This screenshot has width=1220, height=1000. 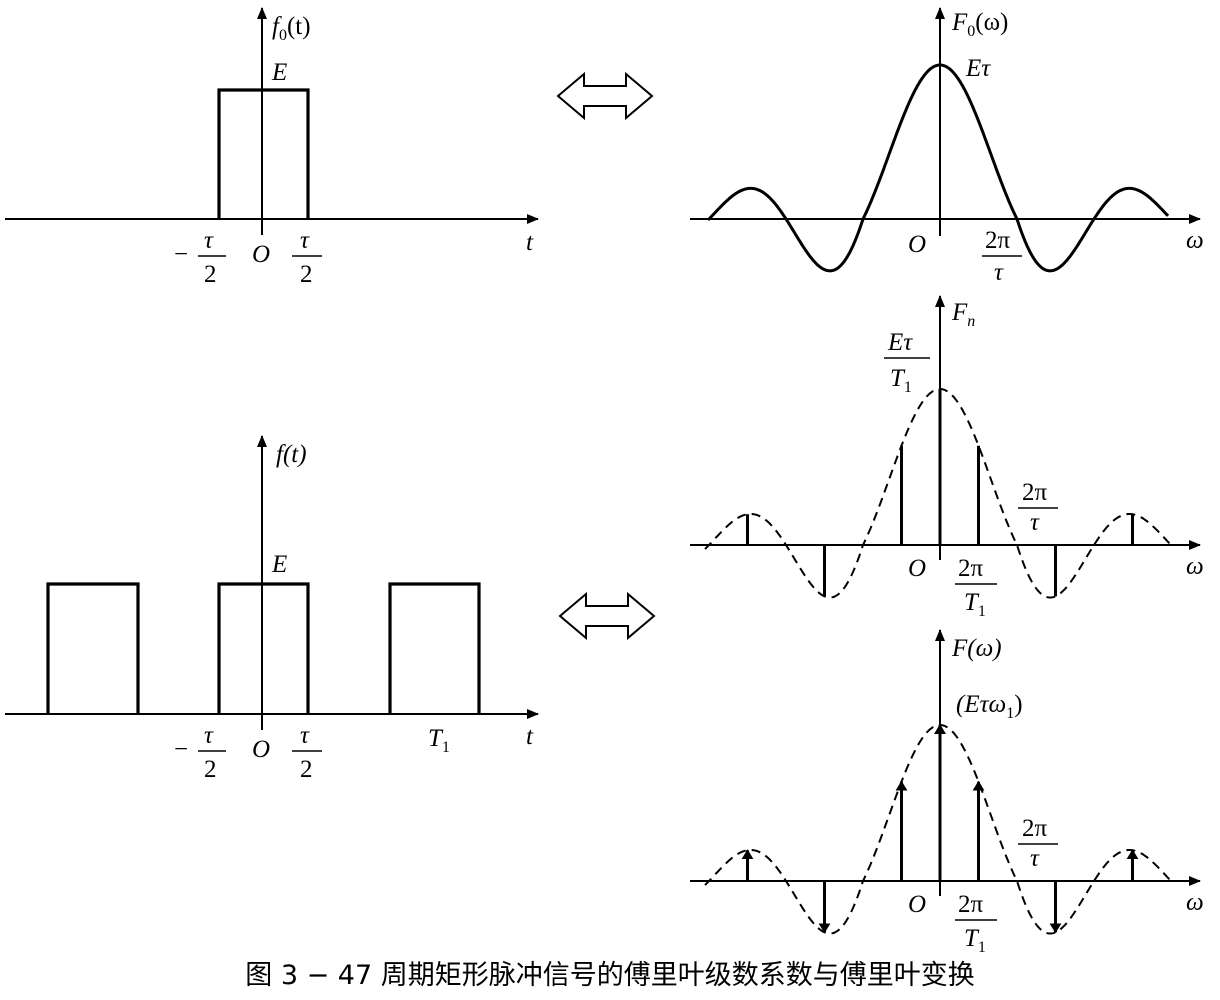 What do you see at coordinates (938, 168) in the screenshot?
I see `sinc-envelope-curve` at bounding box center [938, 168].